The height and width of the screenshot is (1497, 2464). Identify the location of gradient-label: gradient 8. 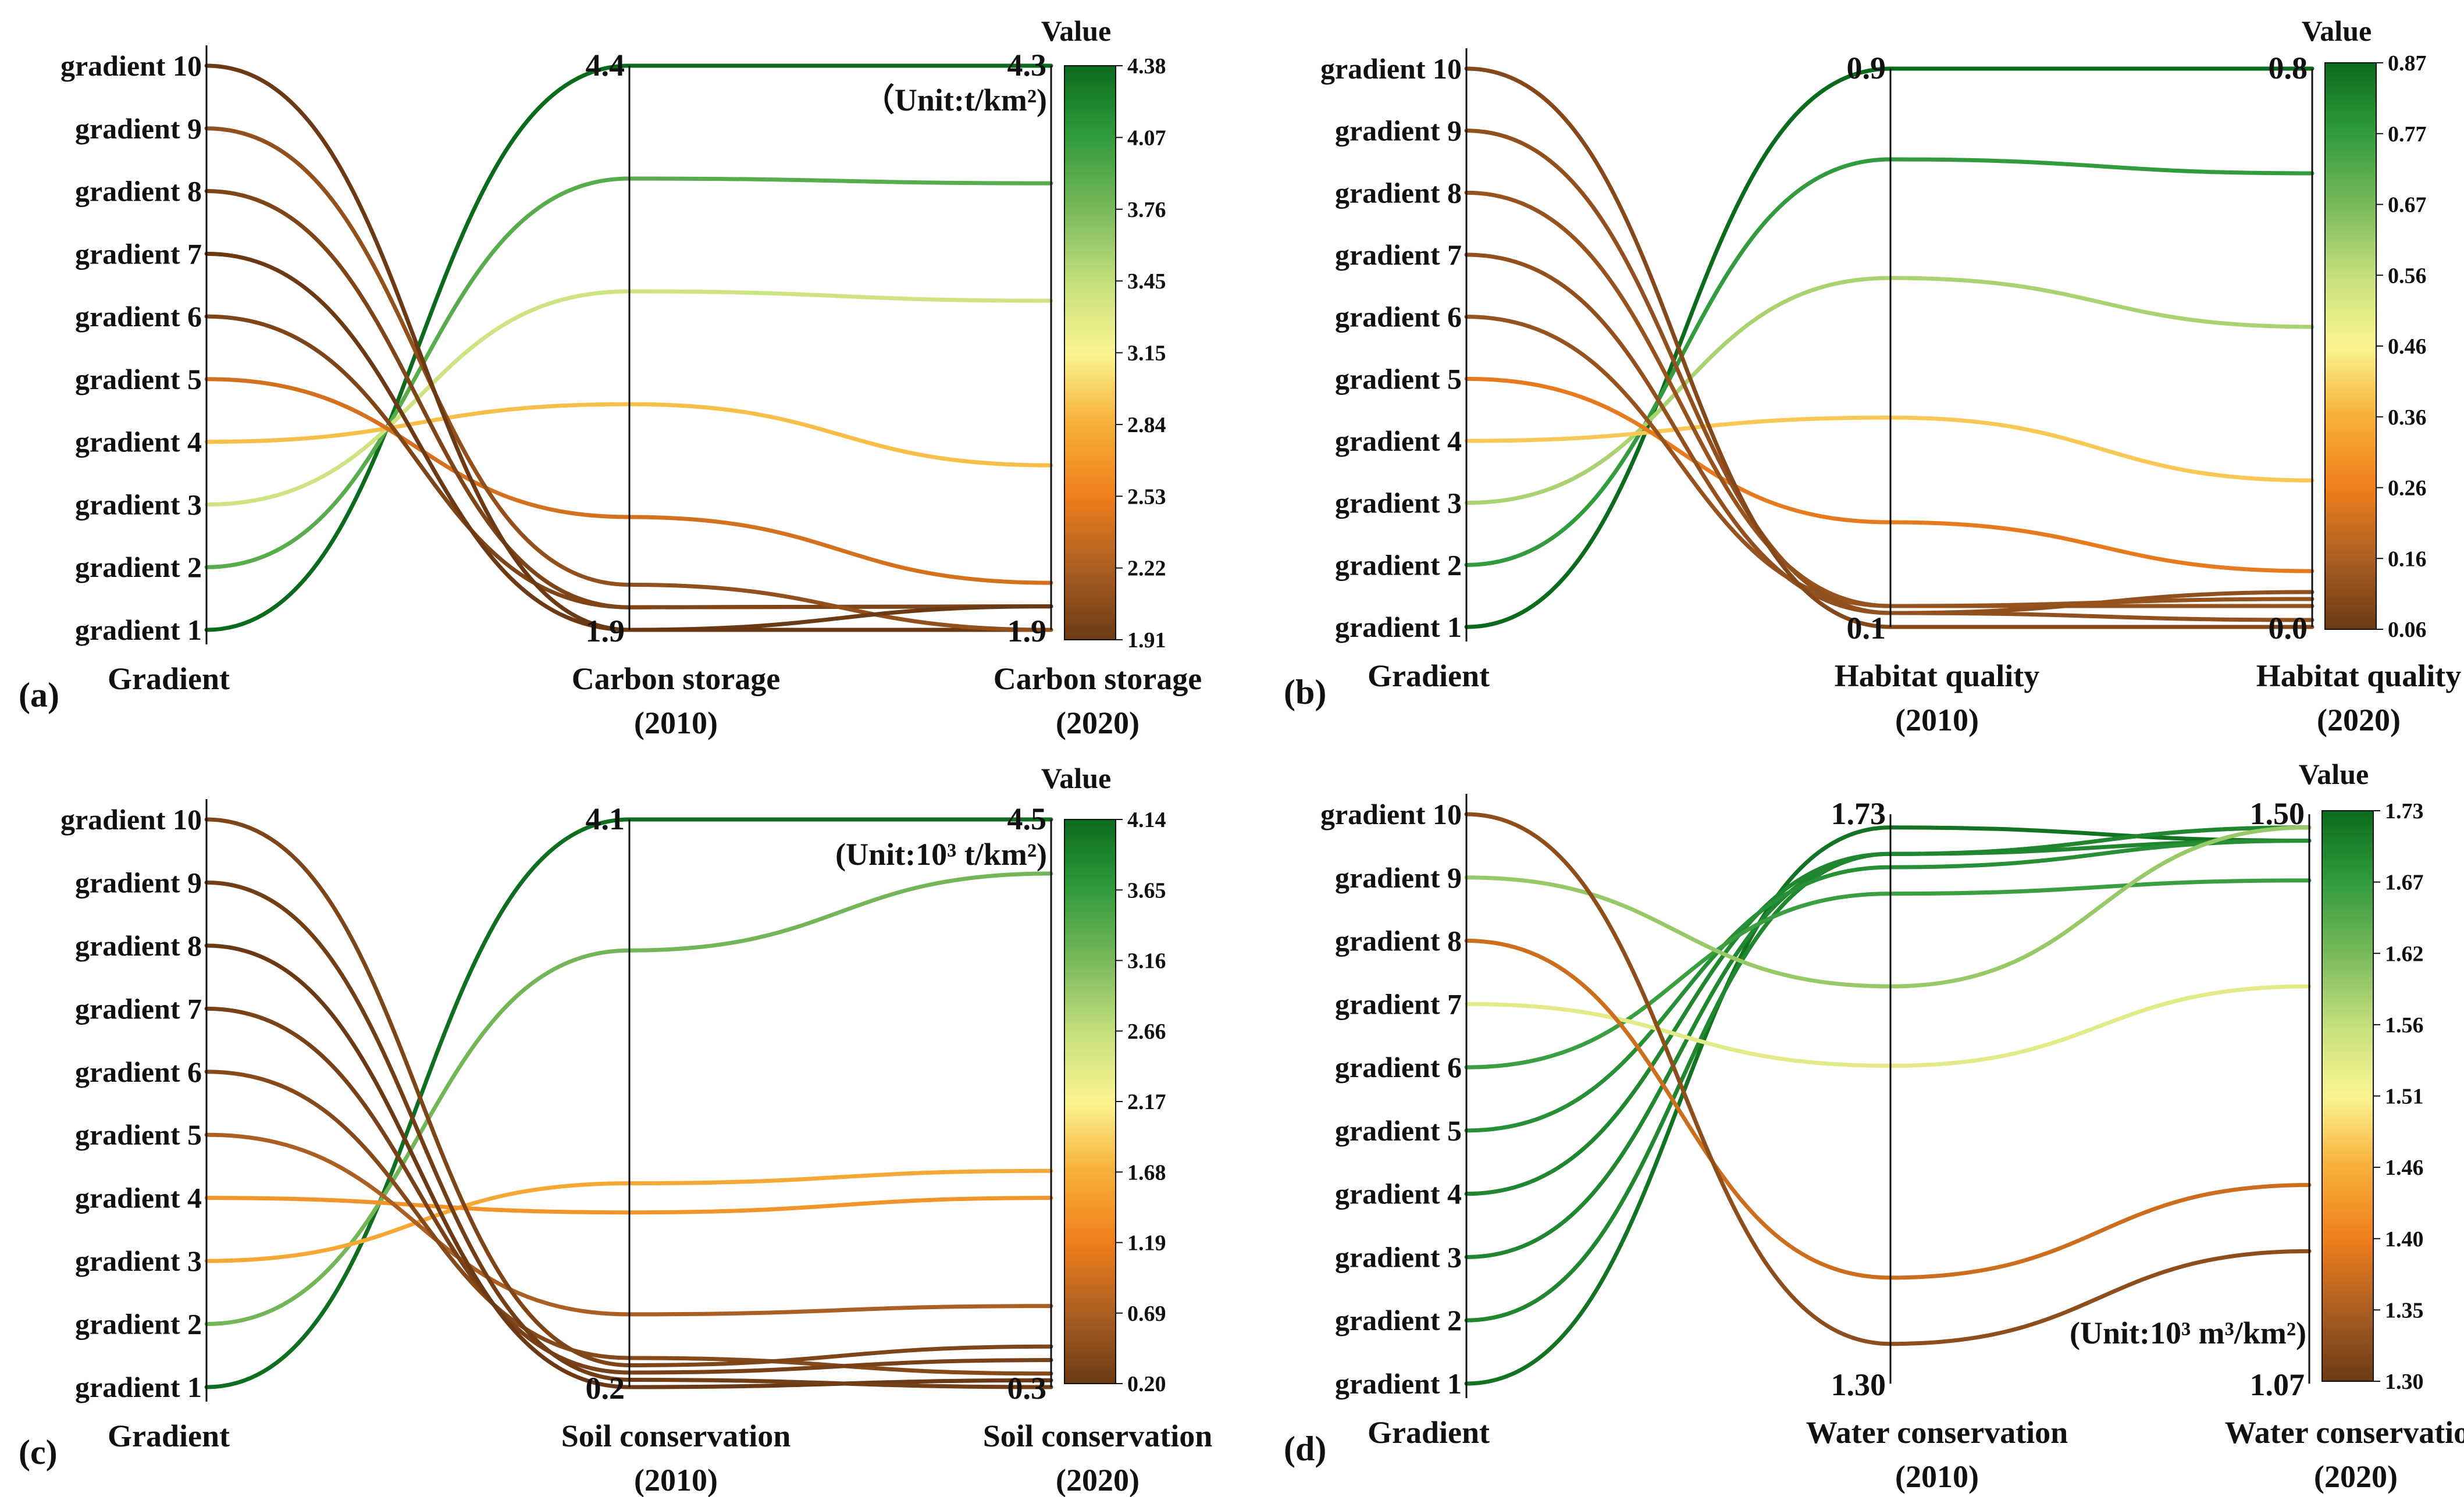
(138, 191).